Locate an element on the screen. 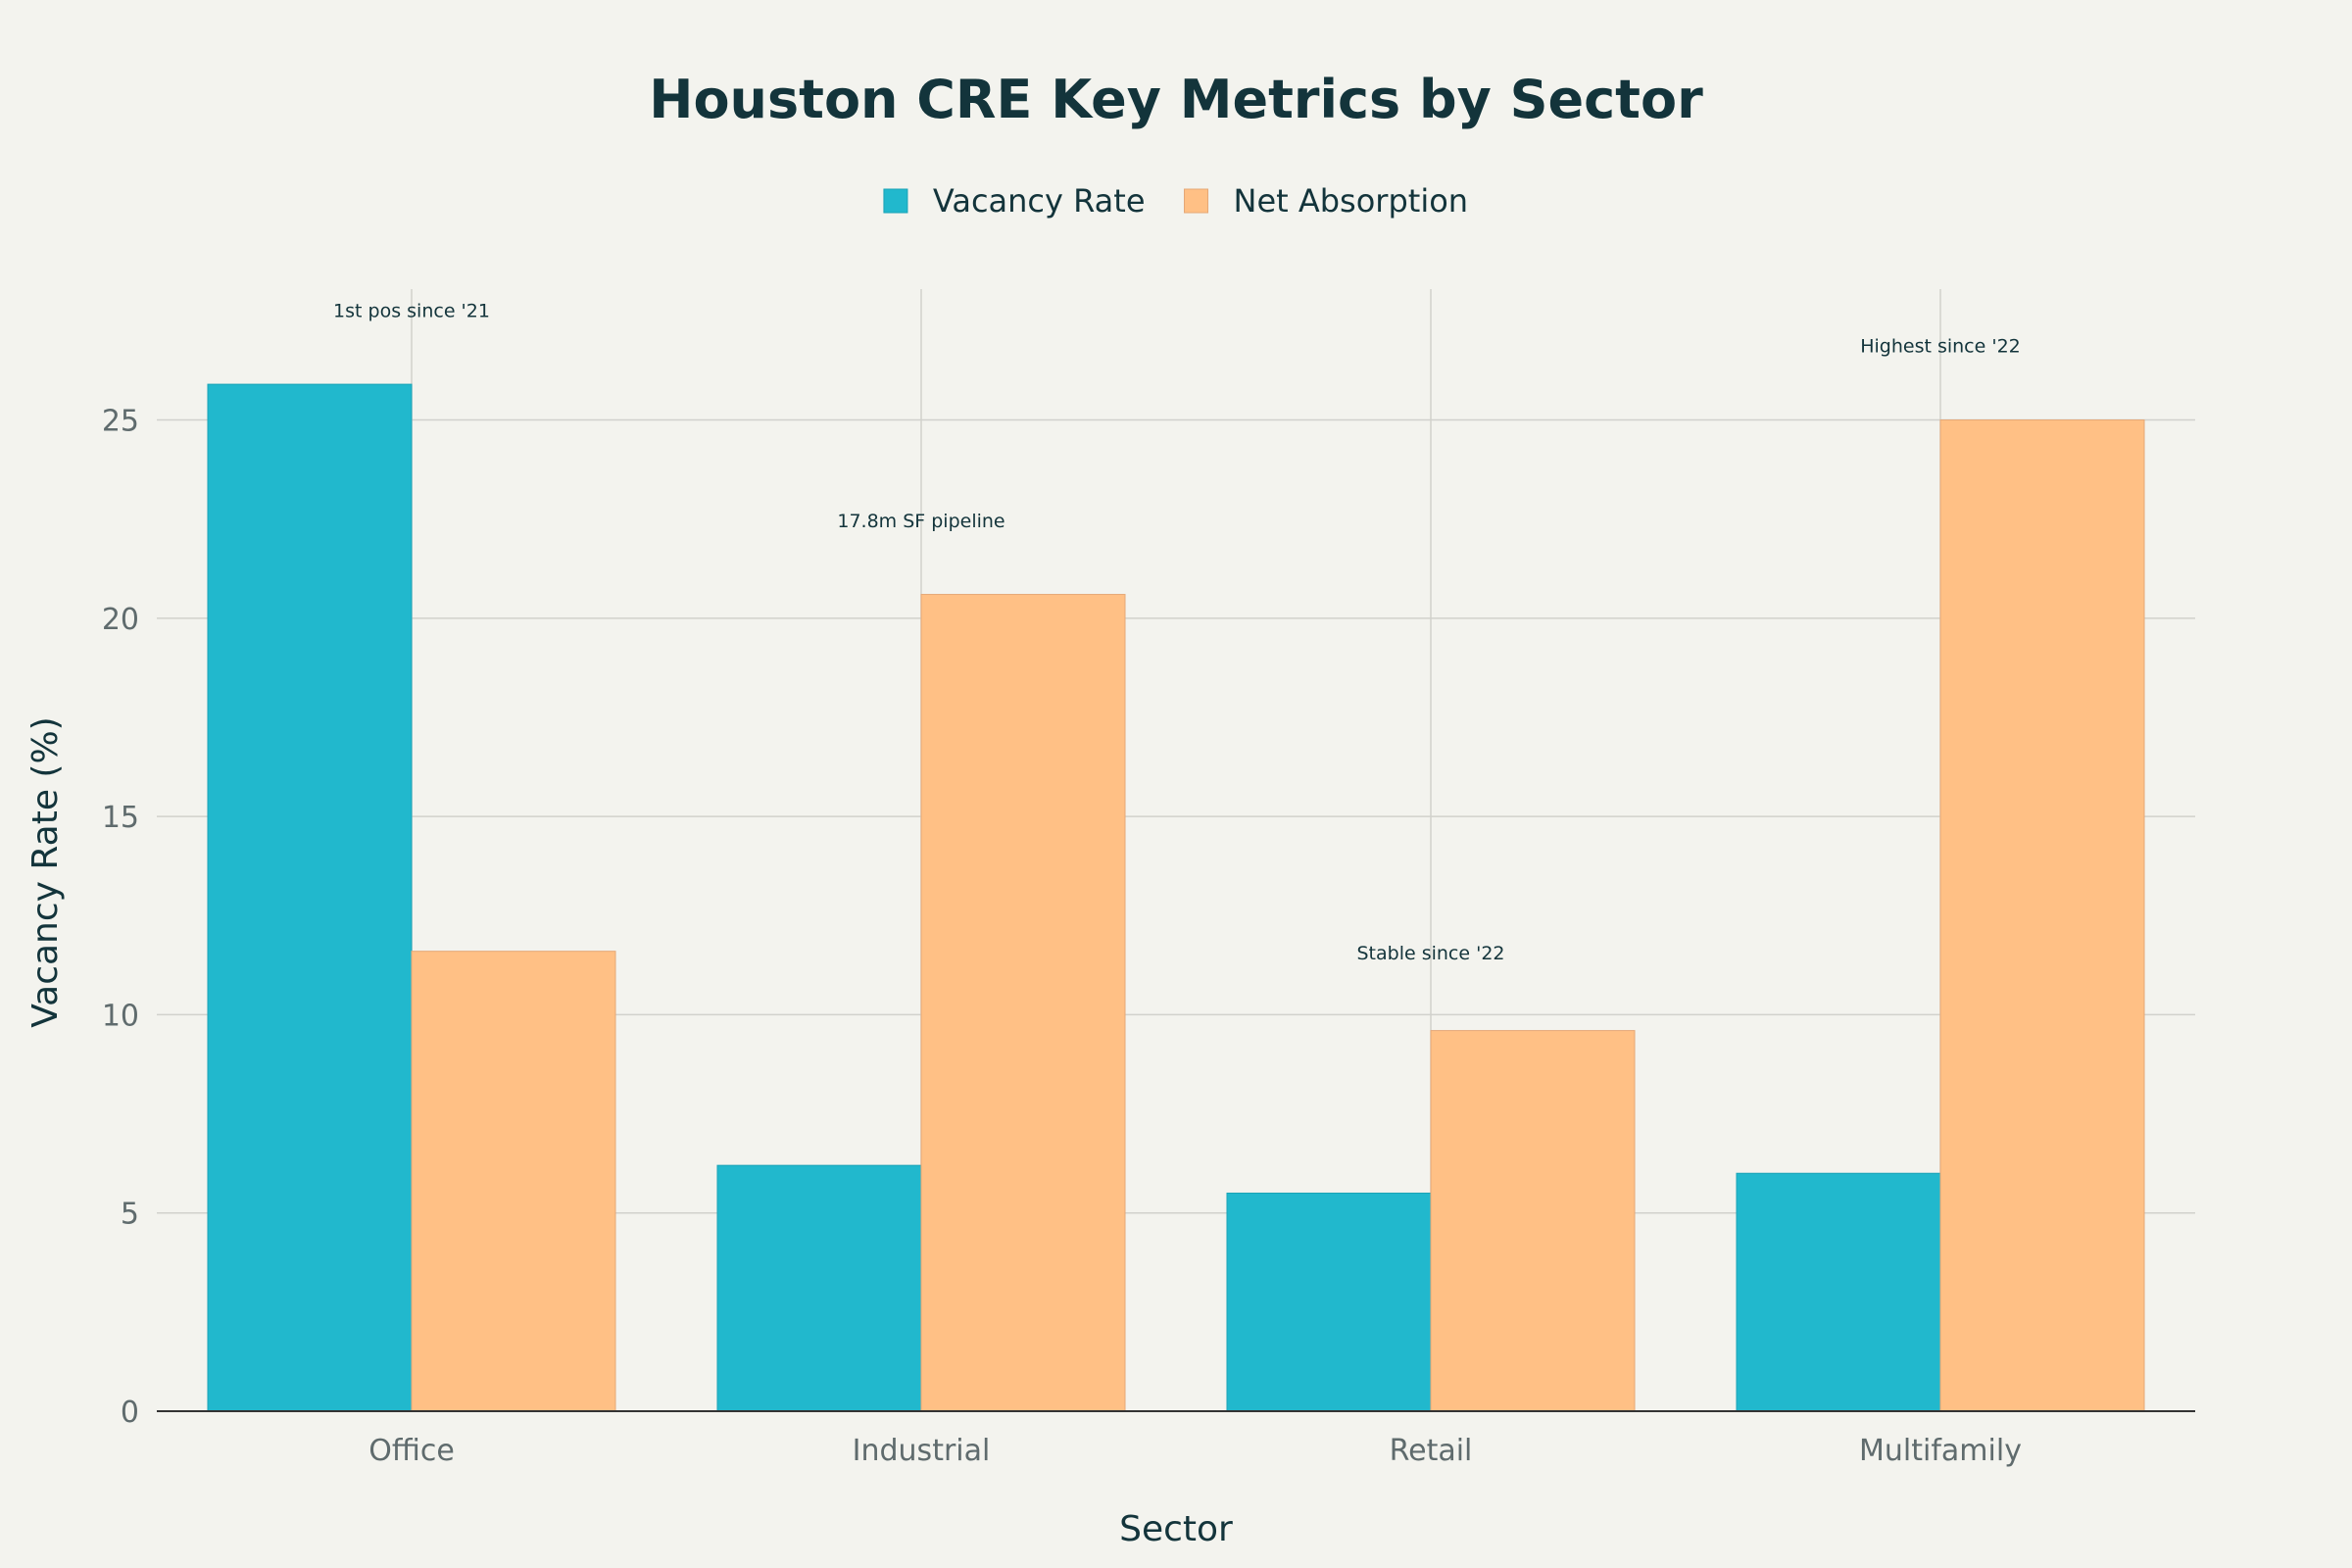  annotation-office: 1st pos since '21 is located at coordinates (411, 310).